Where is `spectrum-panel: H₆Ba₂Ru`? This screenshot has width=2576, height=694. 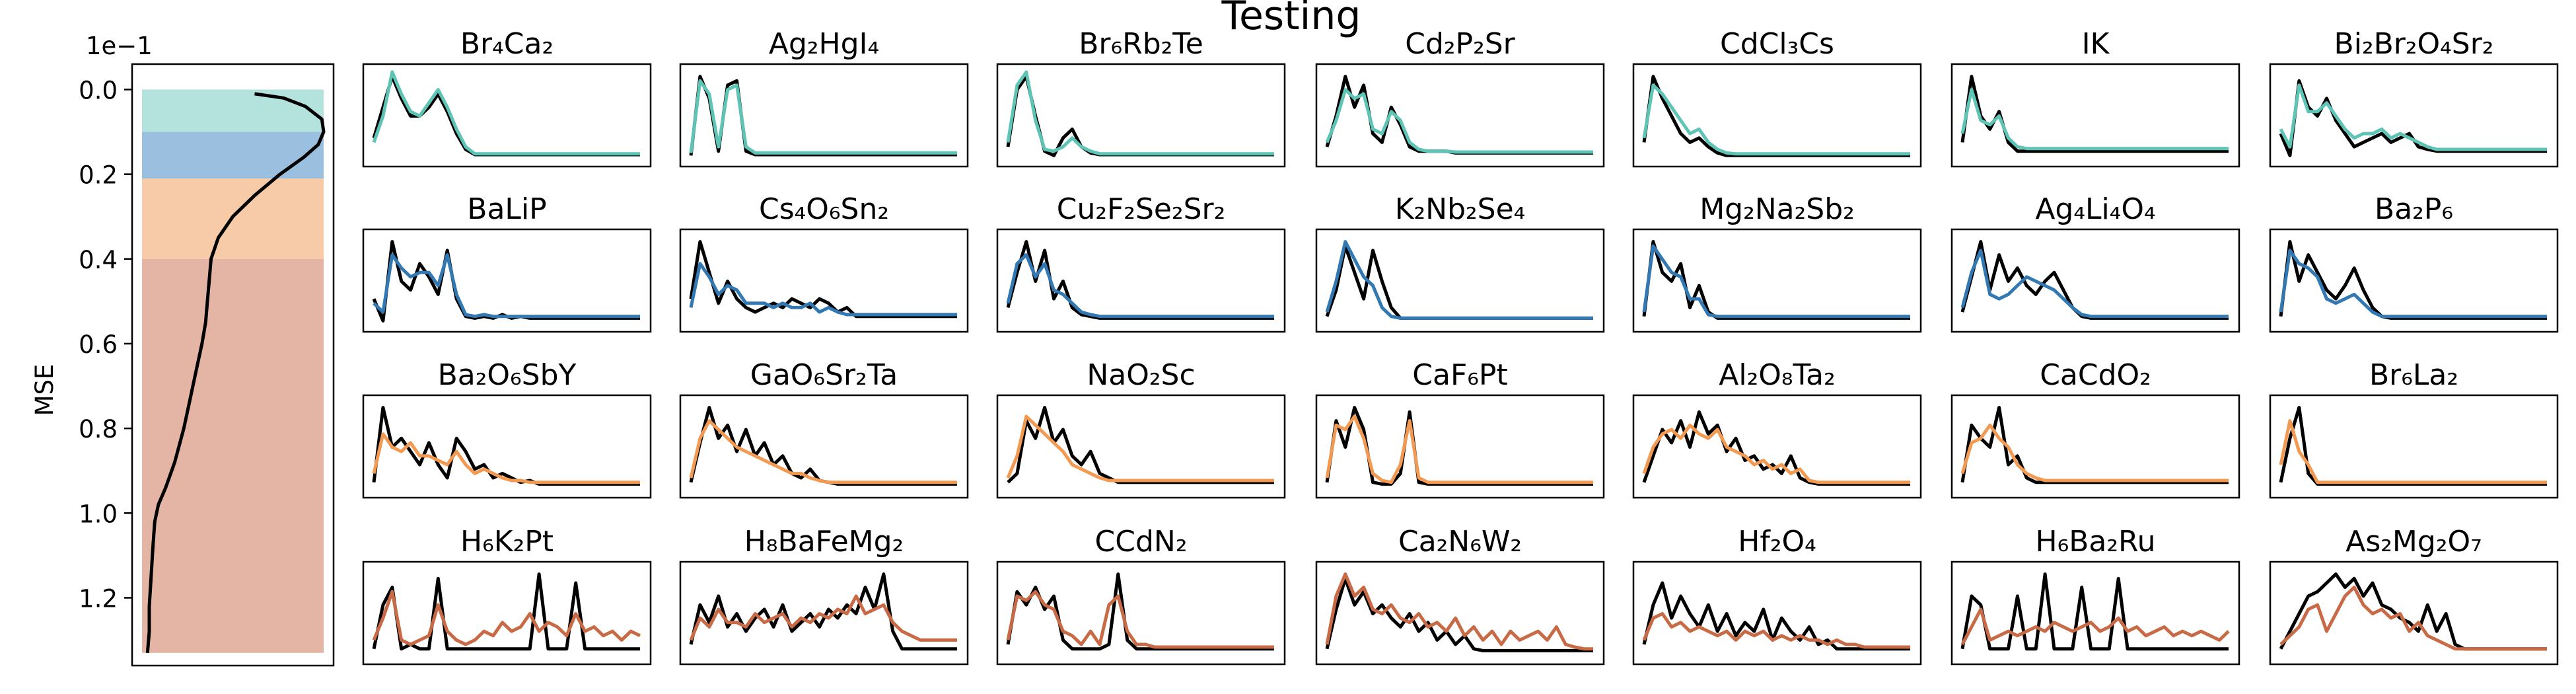 spectrum-panel: H₆Ba₂Ru is located at coordinates (2095, 595).